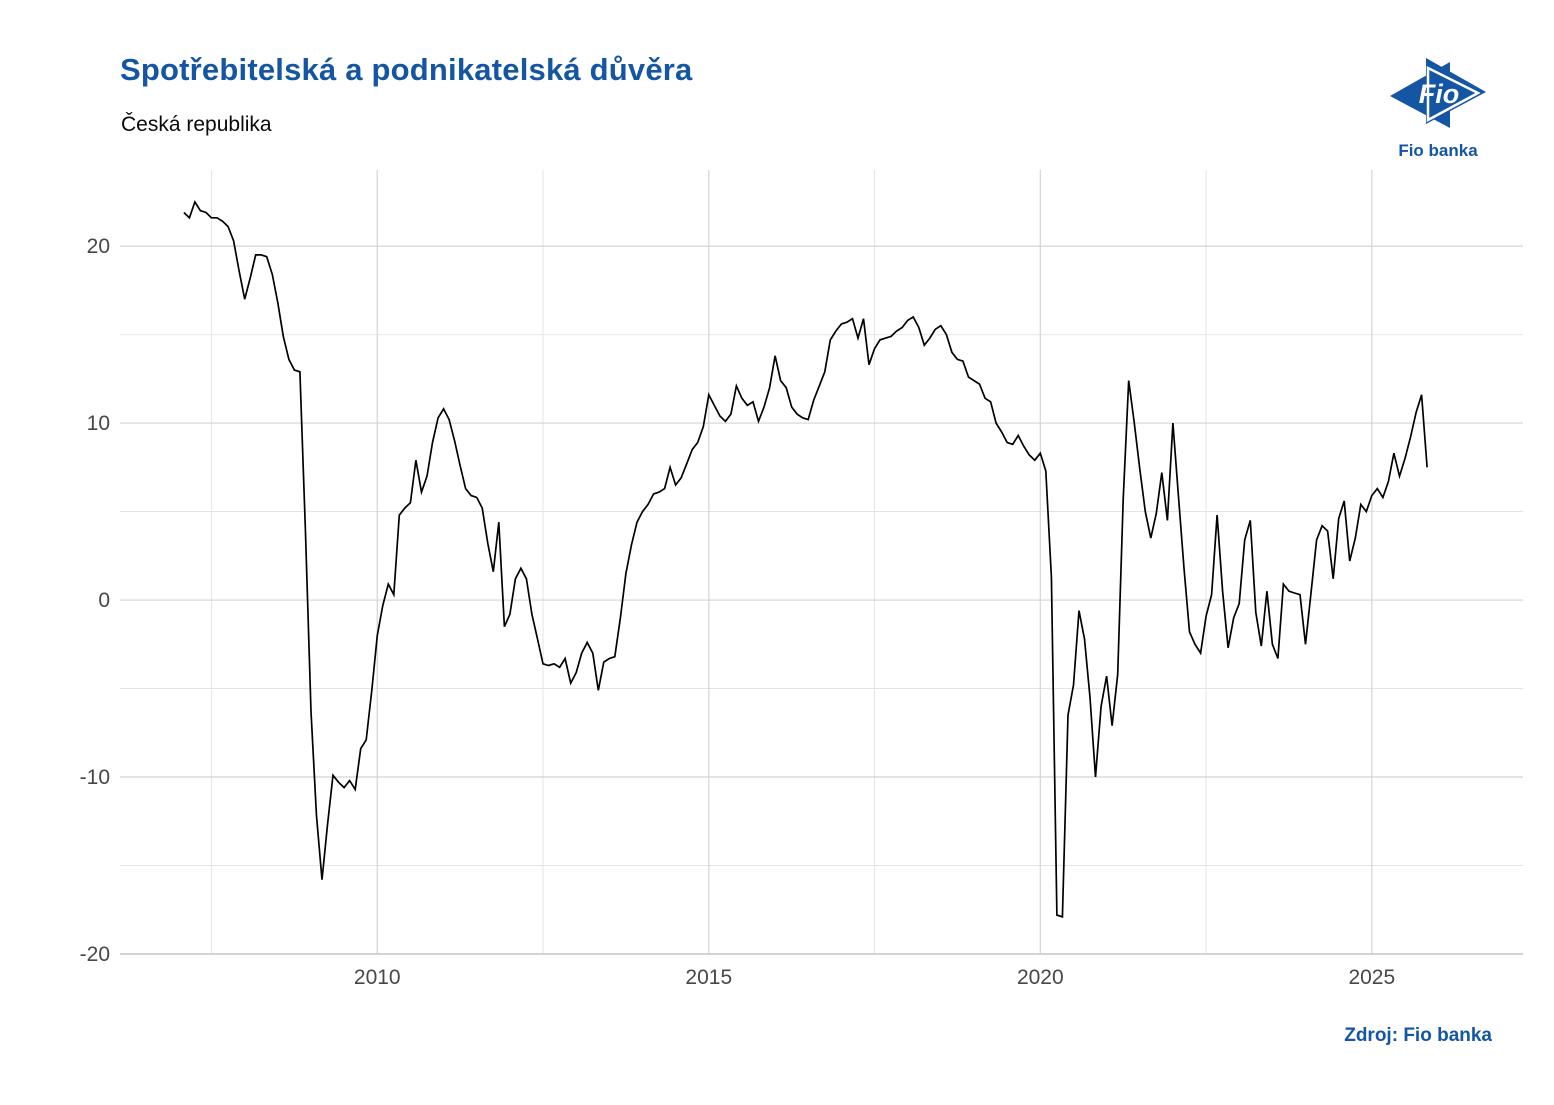  Describe the element at coordinates (98, 246) in the screenshot. I see `y-tick-label: 20` at that location.